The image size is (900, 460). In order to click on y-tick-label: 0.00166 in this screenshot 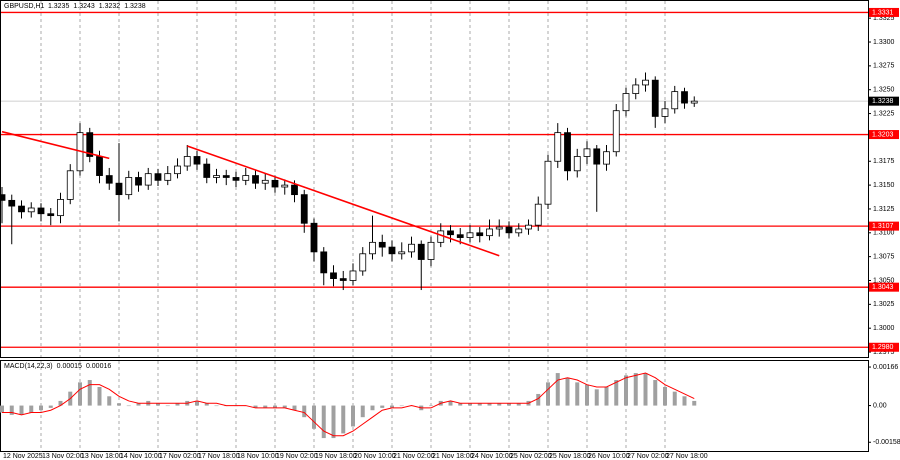, I will do `click(885, 367)`.